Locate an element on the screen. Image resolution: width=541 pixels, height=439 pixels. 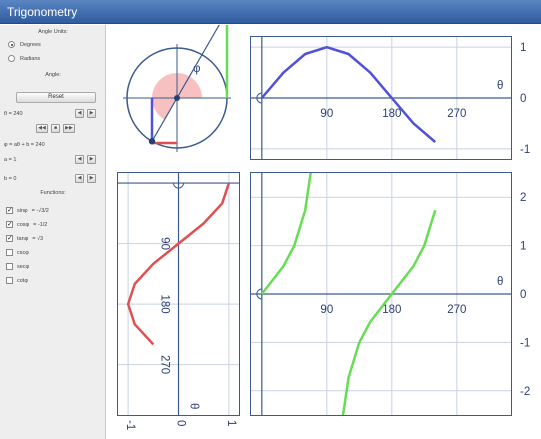
cos-value-tick-labels: -1 0 1 is located at coordinates (180, 425).